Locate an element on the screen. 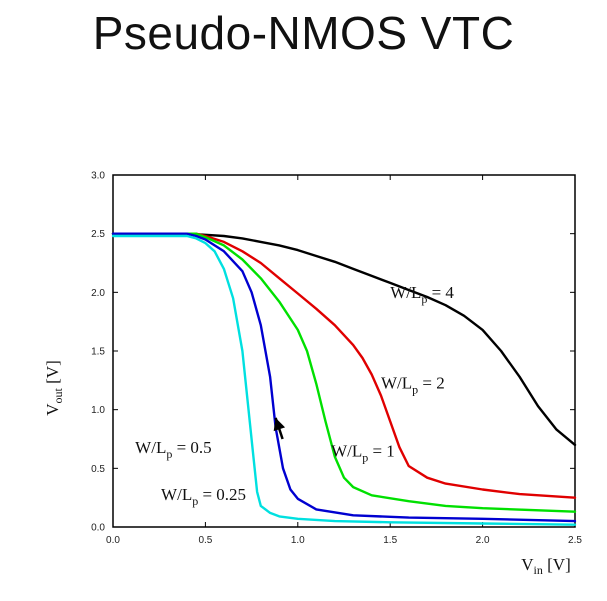  x-axis-title-sub: in is located at coordinates (538, 570).